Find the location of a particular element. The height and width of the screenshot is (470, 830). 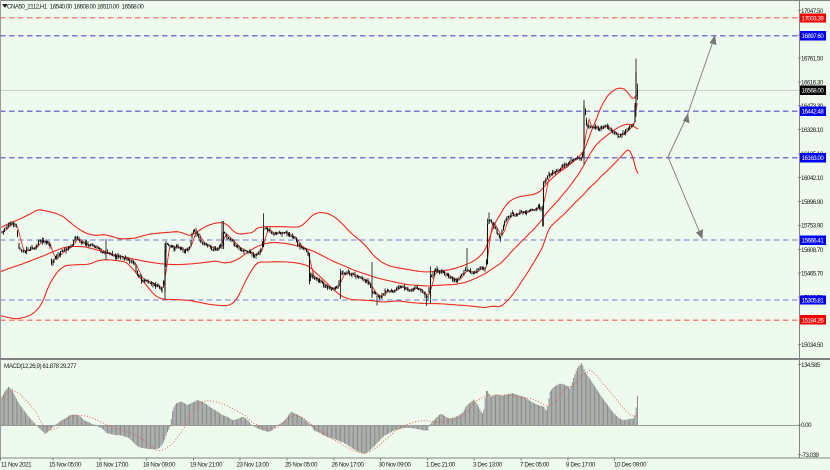

svg-text: 3 Dec 13:00 is located at coordinates (488, 464).